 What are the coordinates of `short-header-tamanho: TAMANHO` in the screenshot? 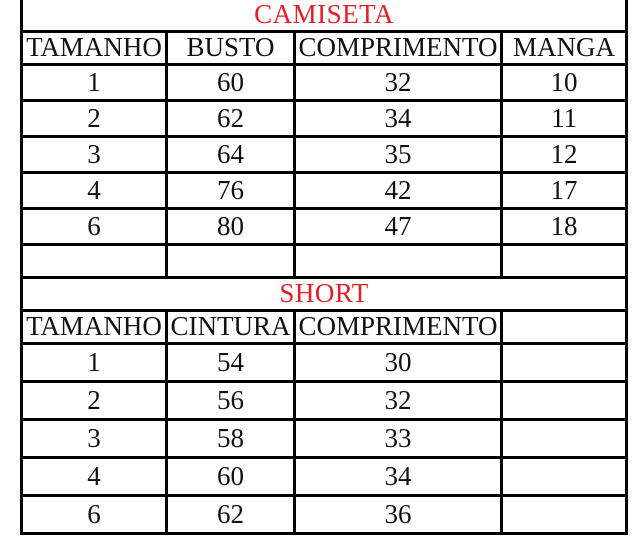 It's located at (94, 326).